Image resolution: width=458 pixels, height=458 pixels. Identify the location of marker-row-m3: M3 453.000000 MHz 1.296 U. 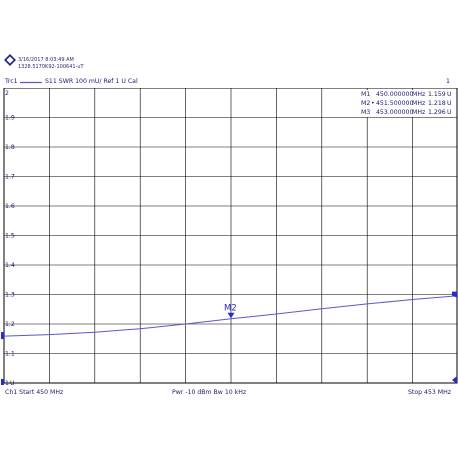
(406, 112).